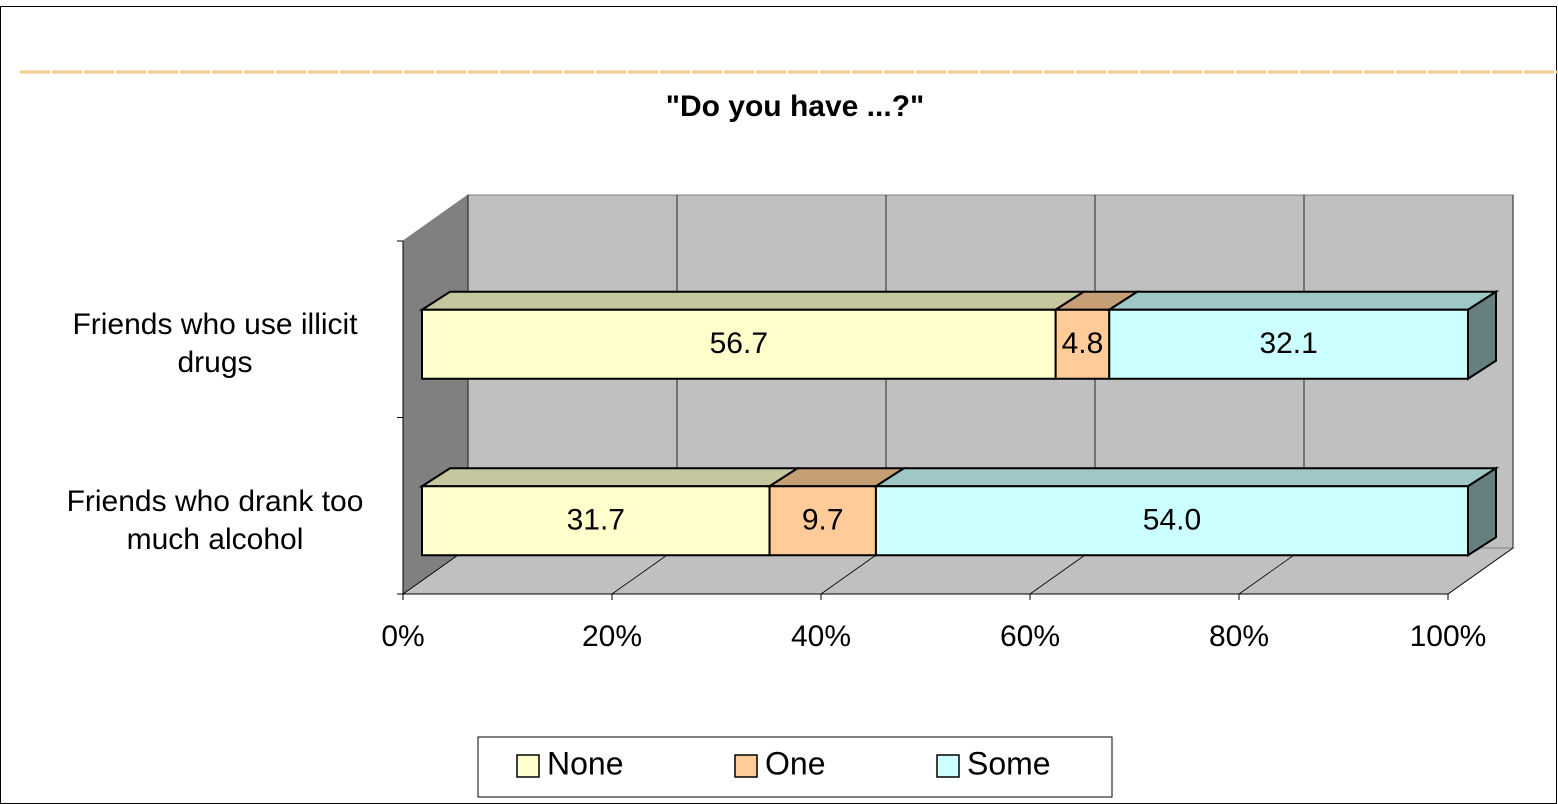  Describe the element at coordinates (821, 636) in the screenshot. I see `x-tick-label: 40%` at that location.